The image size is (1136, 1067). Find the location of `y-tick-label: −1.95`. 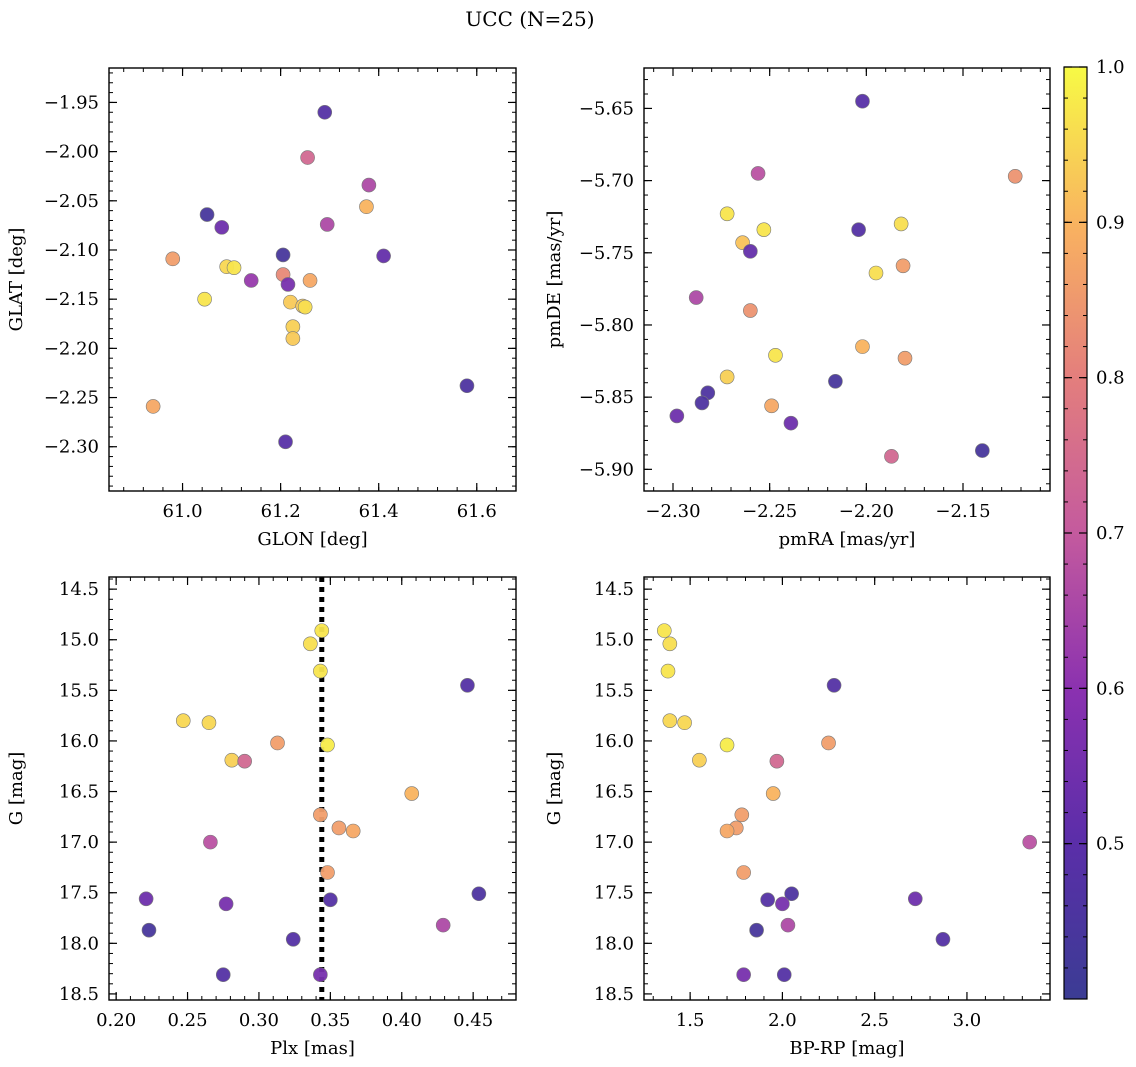

y-tick-label: −1.95 is located at coordinates (71, 102).